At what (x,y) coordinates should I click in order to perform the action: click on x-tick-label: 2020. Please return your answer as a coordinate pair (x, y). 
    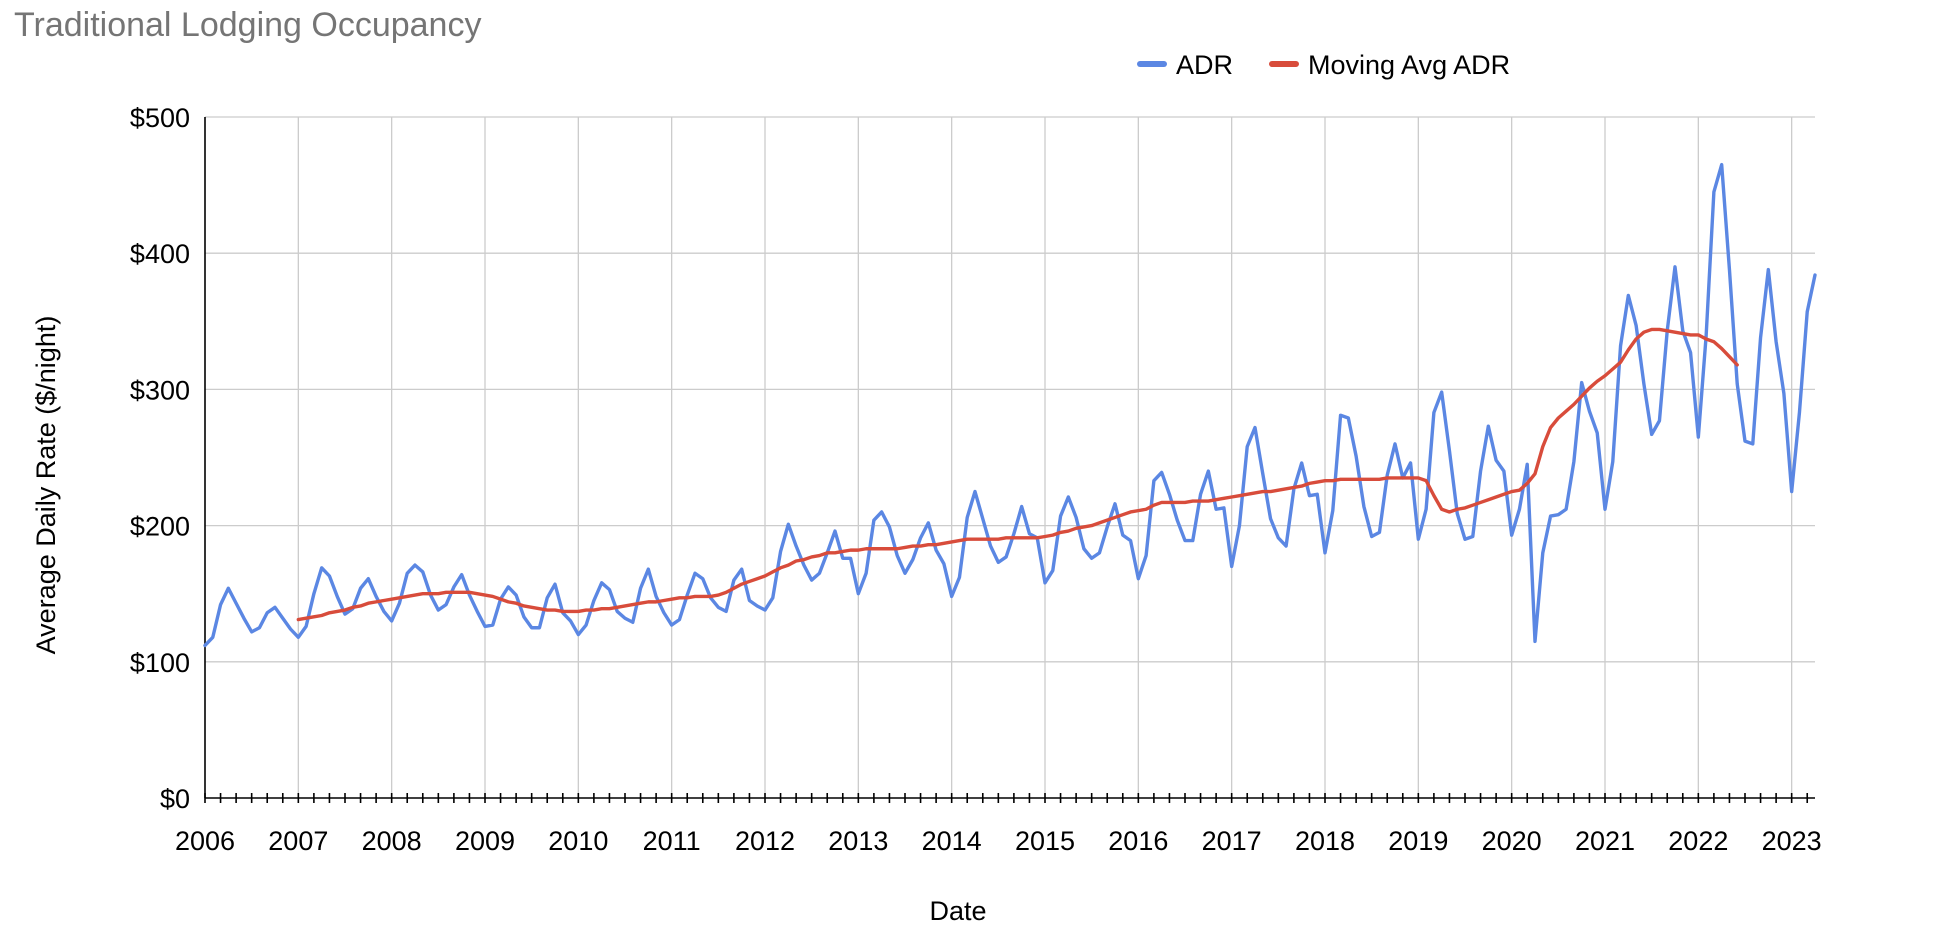
    Looking at the image, I should click on (1512, 841).